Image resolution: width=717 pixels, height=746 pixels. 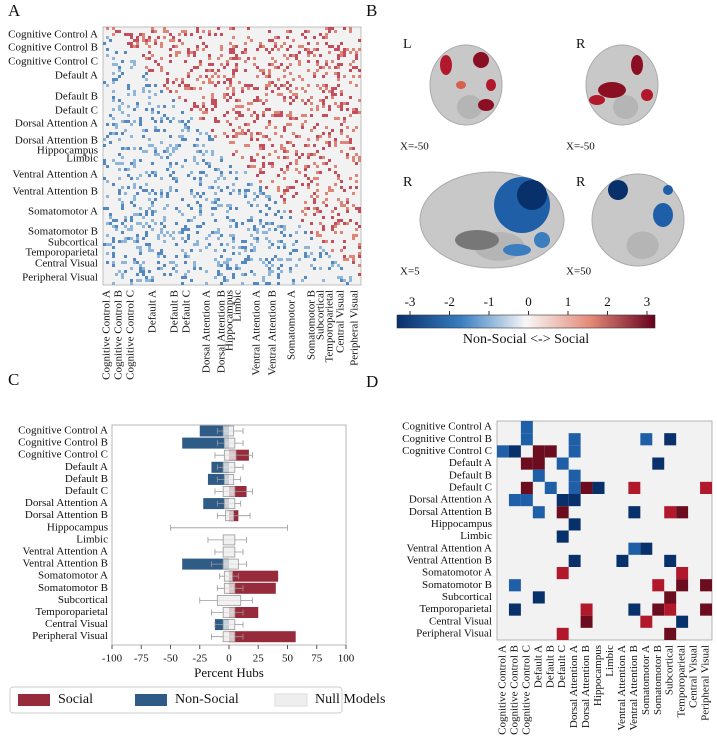 What do you see at coordinates (65, 552) in the screenshot?
I see `y-tick-label: Ventral Attention A` at bounding box center [65, 552].